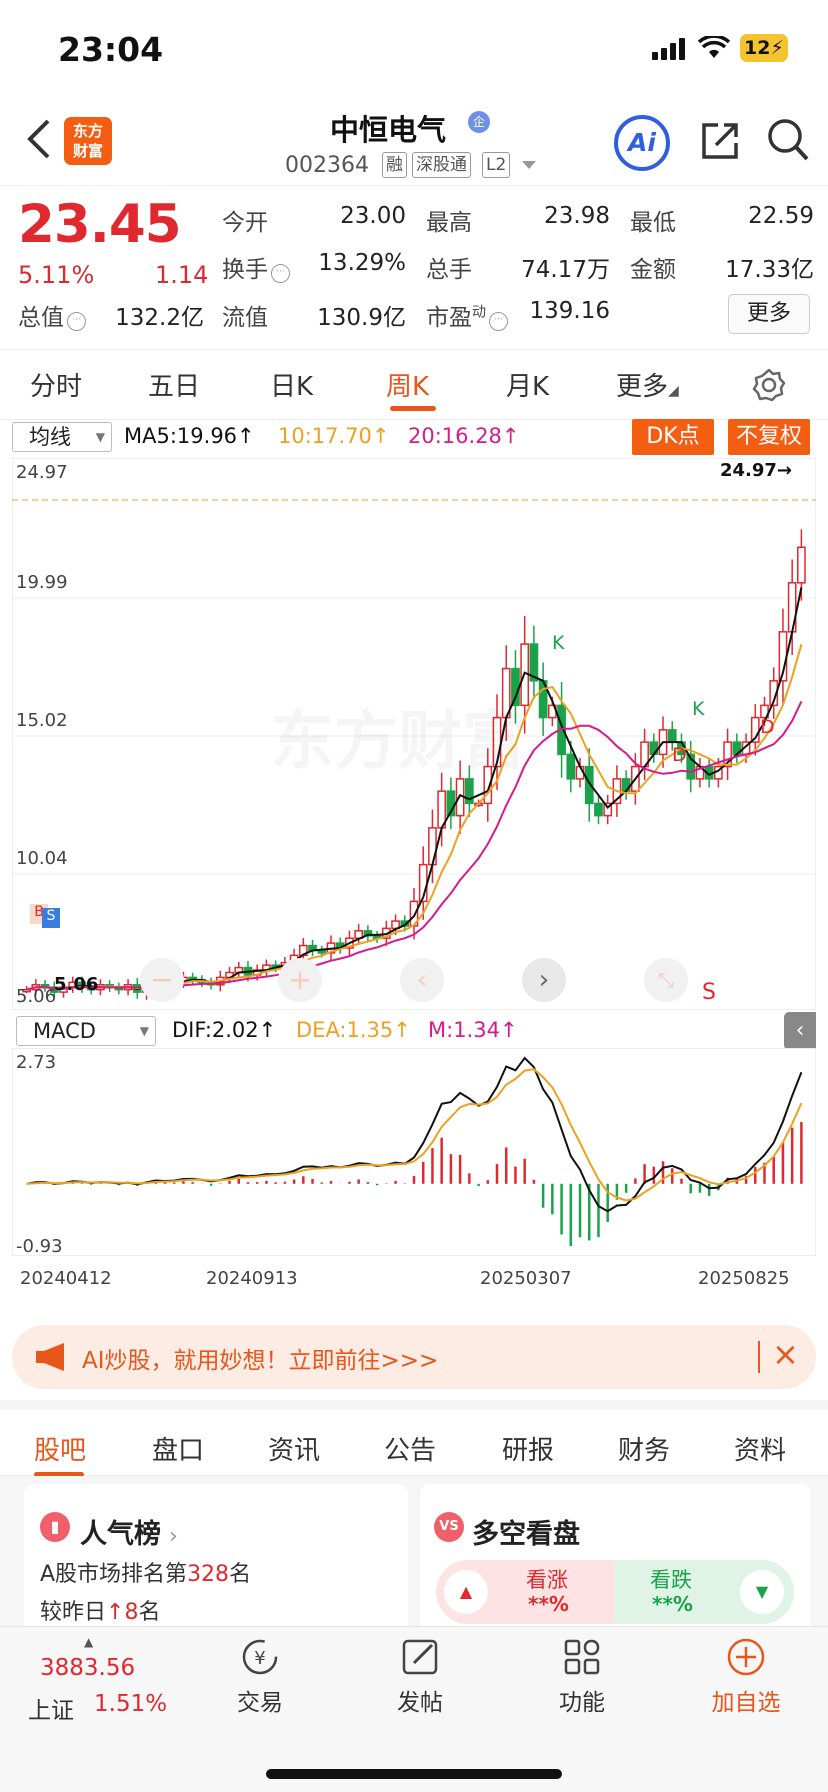 Image resolution: width=828 pixels, height=1792 pixels. I want to click on dk-point-button: DK点, so click(673, 437).